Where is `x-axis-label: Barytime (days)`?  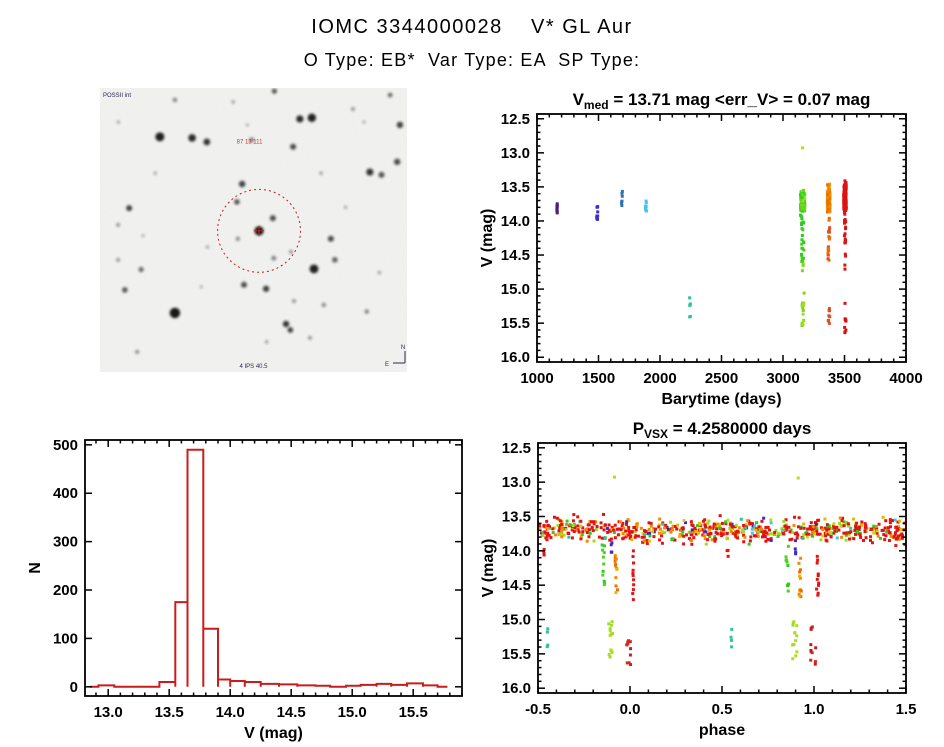 x-axis-label: Barytime (days) is located at coordinates (721, 399).